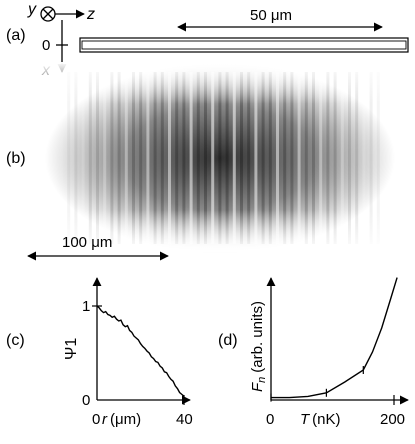 This screenshot has width=415, height=444. I want to click on c-x-tick-label-0: 0, so click(96, 419).